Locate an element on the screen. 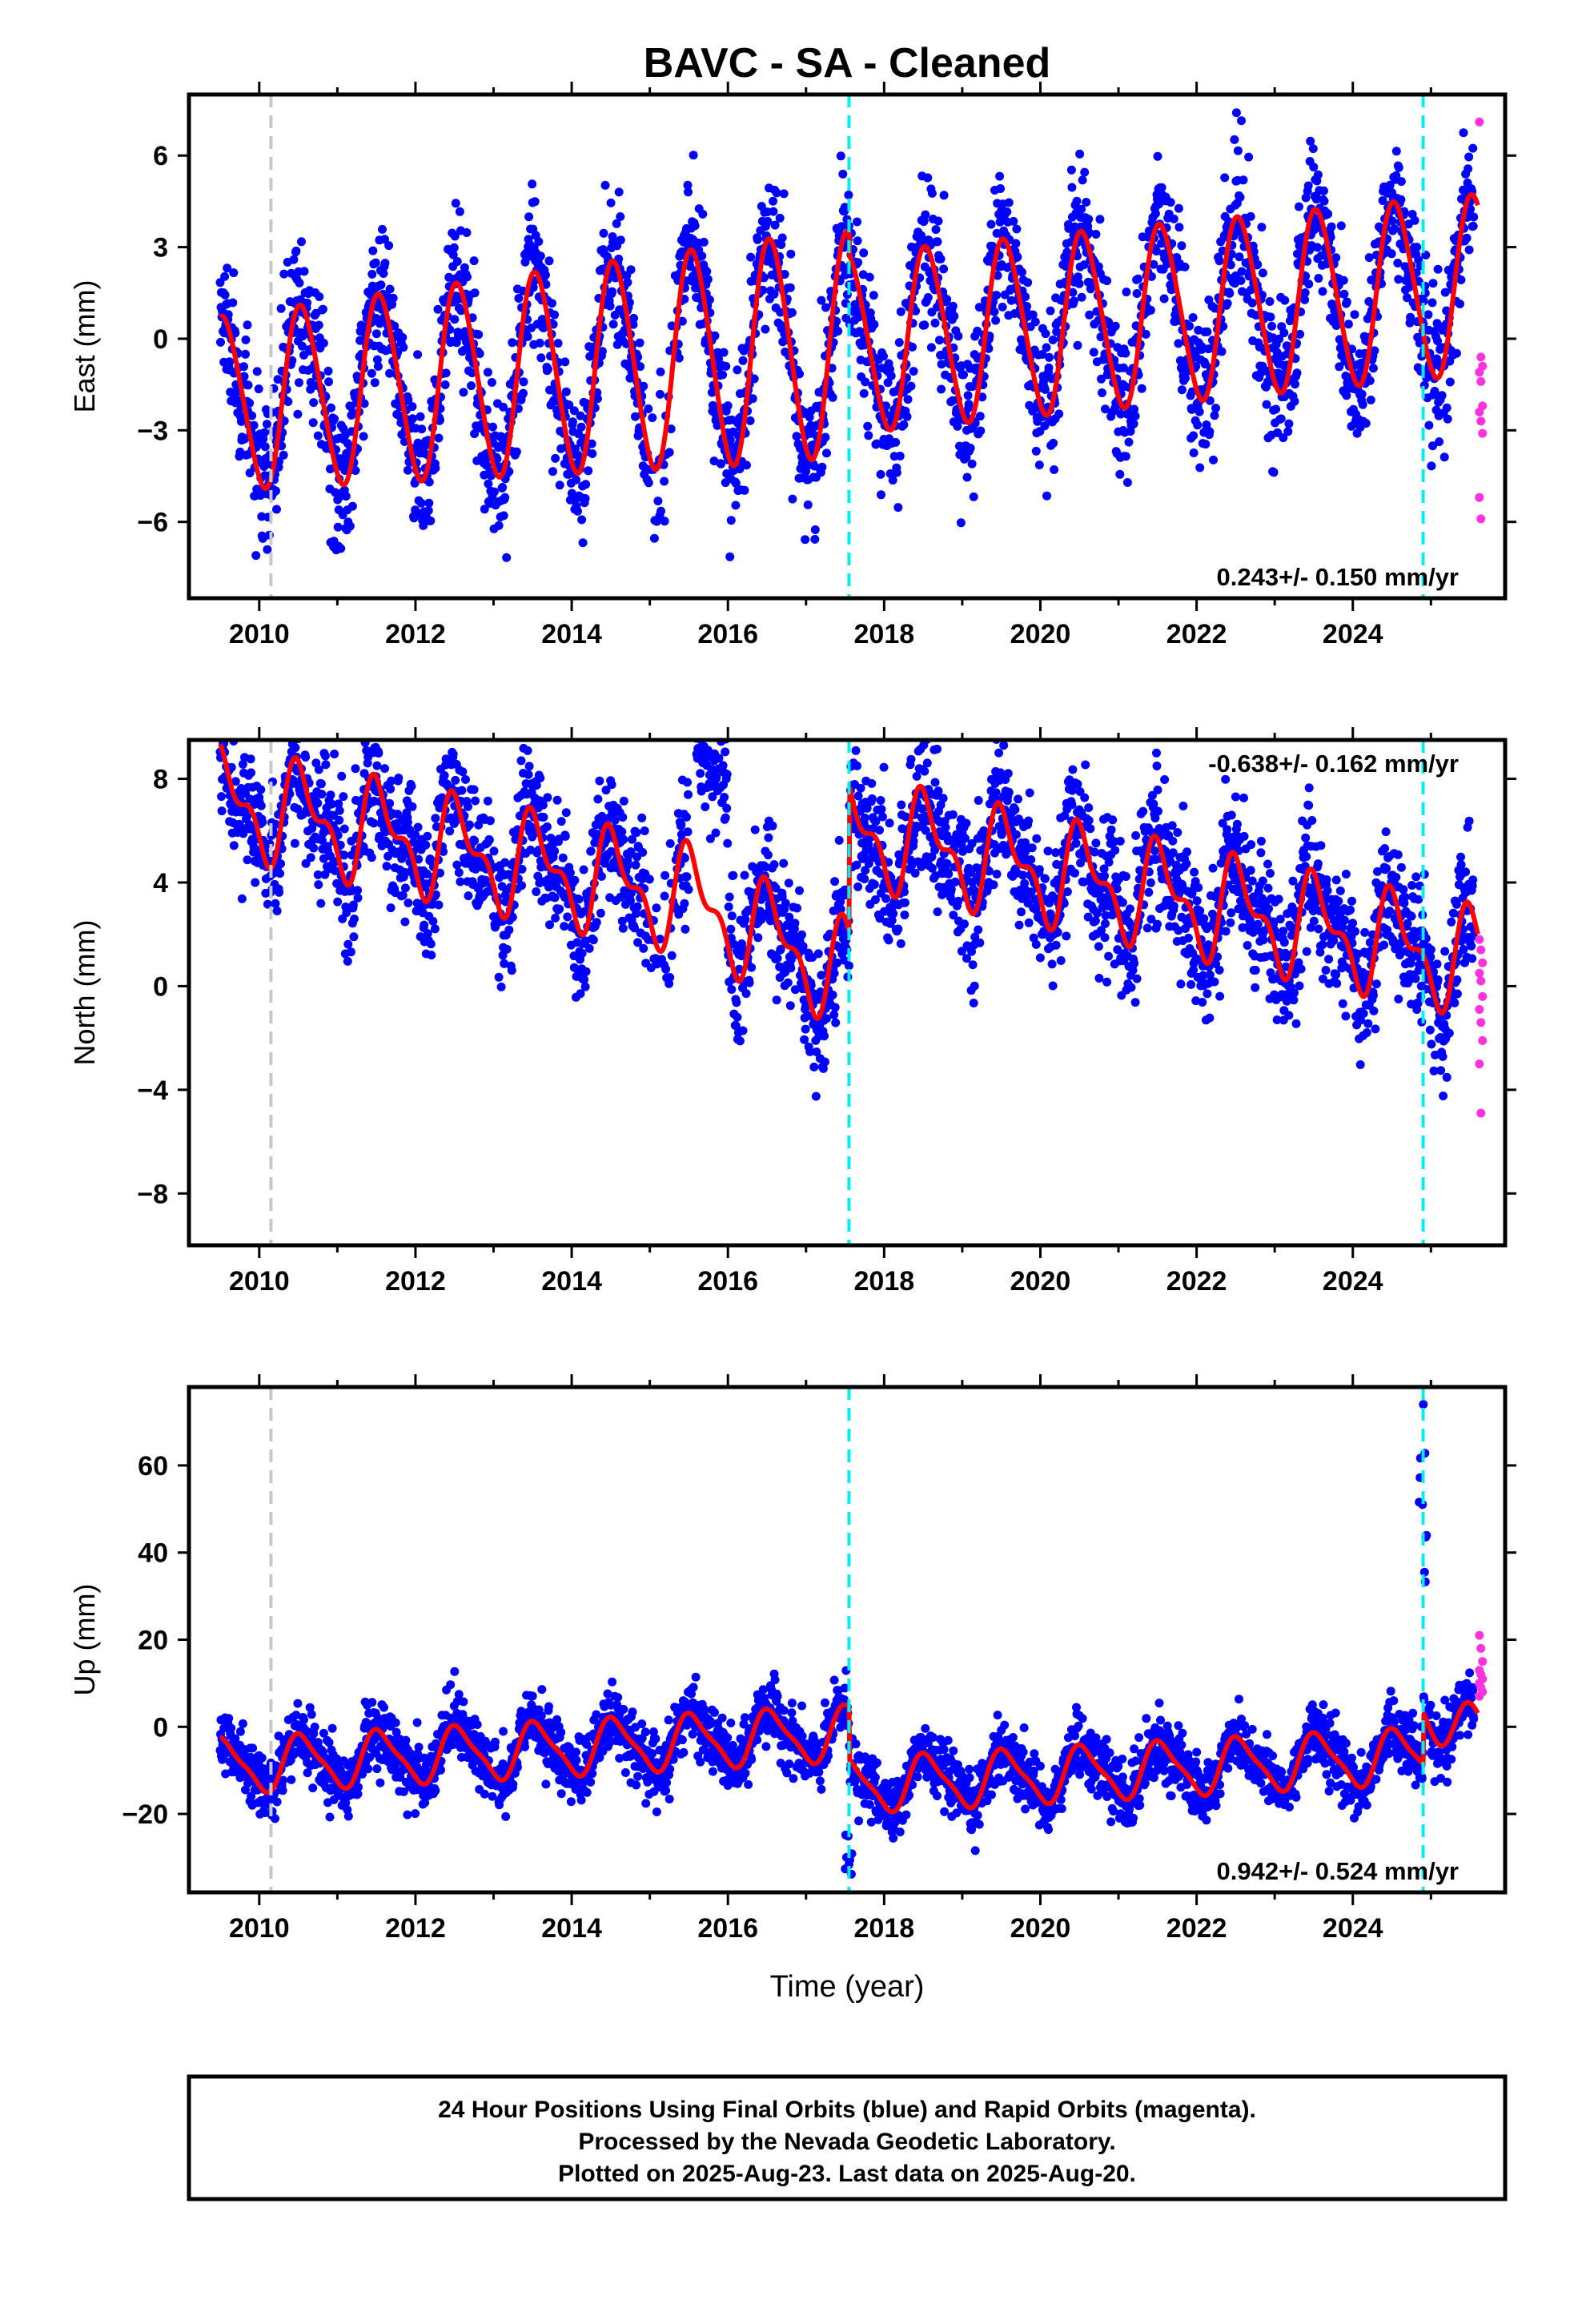 The image size is (1582, 2324). final-orbit-points is located at coordinates (847, 892).